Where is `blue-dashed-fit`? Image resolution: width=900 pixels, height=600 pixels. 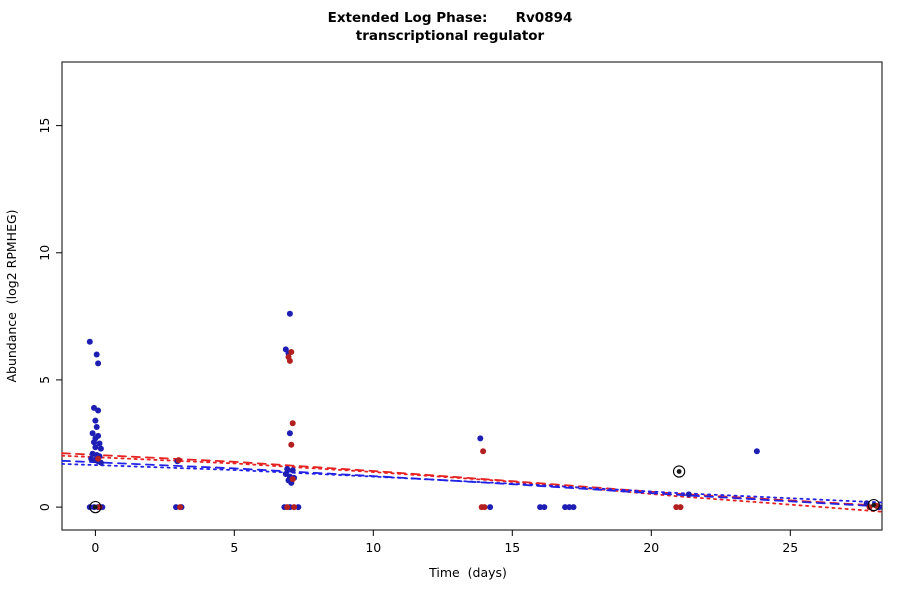 blue-dashed-fit is located at coordinates (472, 483).